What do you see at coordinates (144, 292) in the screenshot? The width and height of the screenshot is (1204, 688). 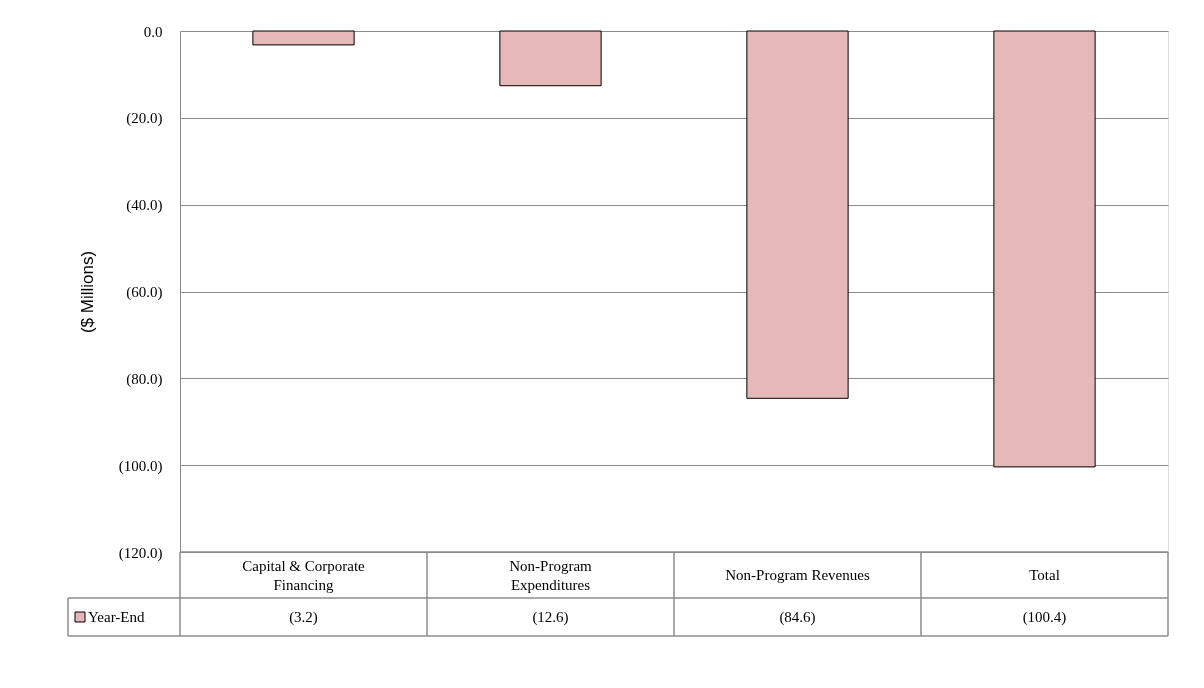 I see `y-tick-label: (60.0)` at bounding box center [144, 292].